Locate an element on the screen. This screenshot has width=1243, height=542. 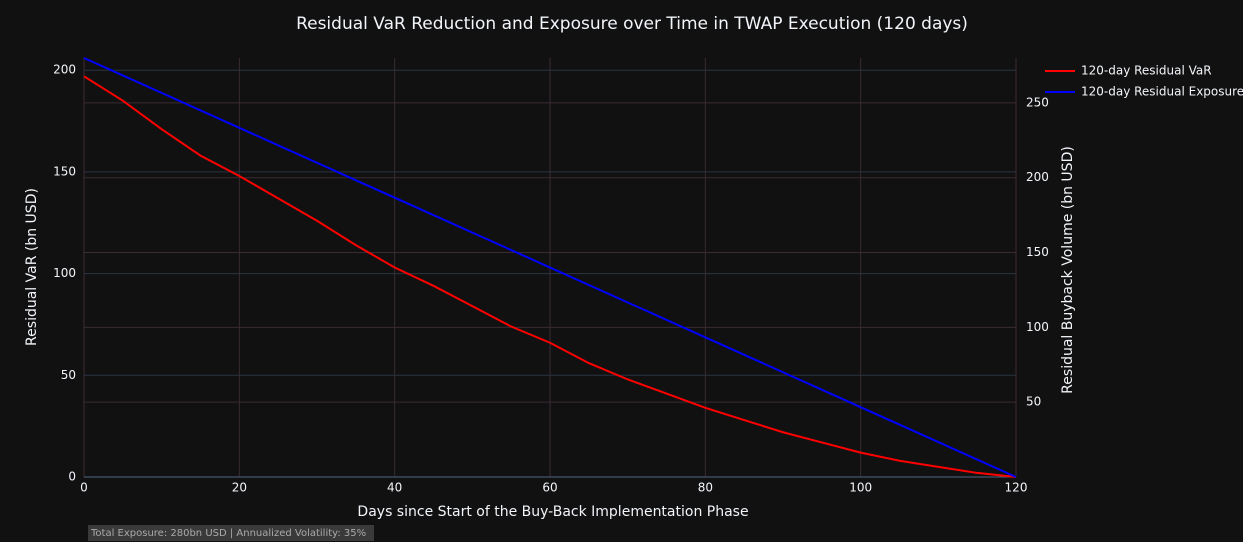
legend-label: 120-day Residual VaR is located at coordinates (1146, 71).